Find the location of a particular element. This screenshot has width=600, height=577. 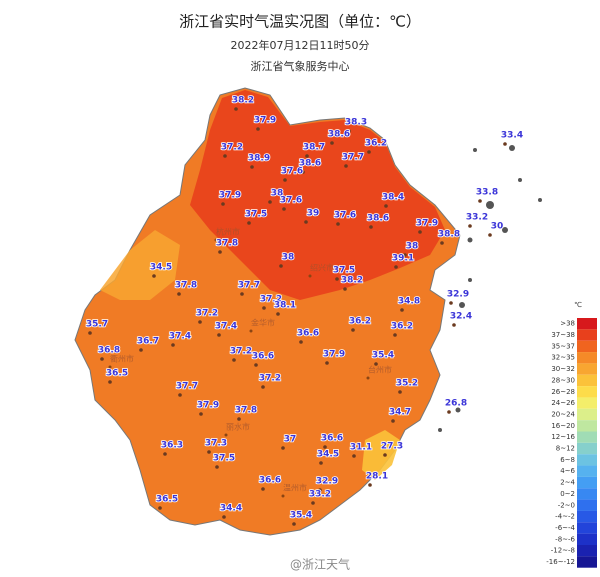

station-temp: 37.9 is located at coordinates (334, 355).